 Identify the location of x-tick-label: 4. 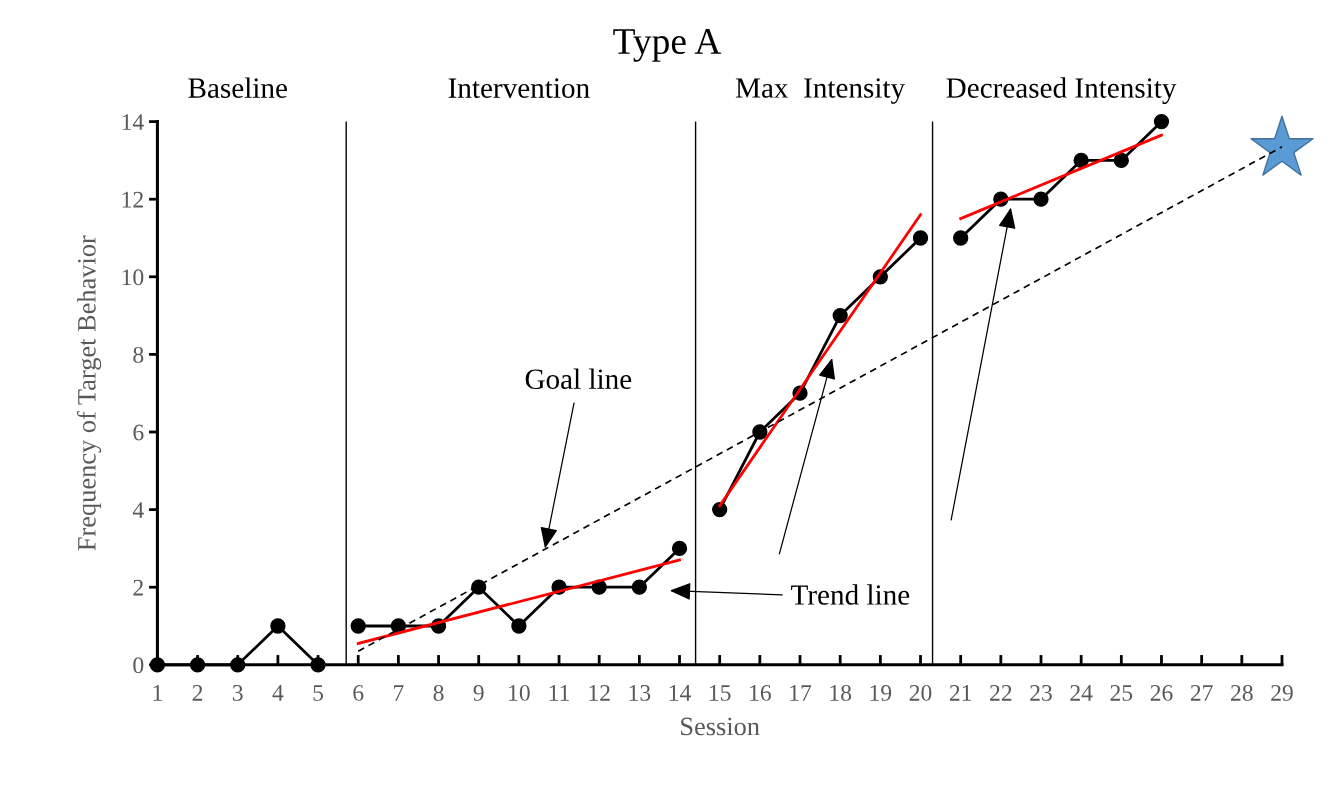
(278, 693).